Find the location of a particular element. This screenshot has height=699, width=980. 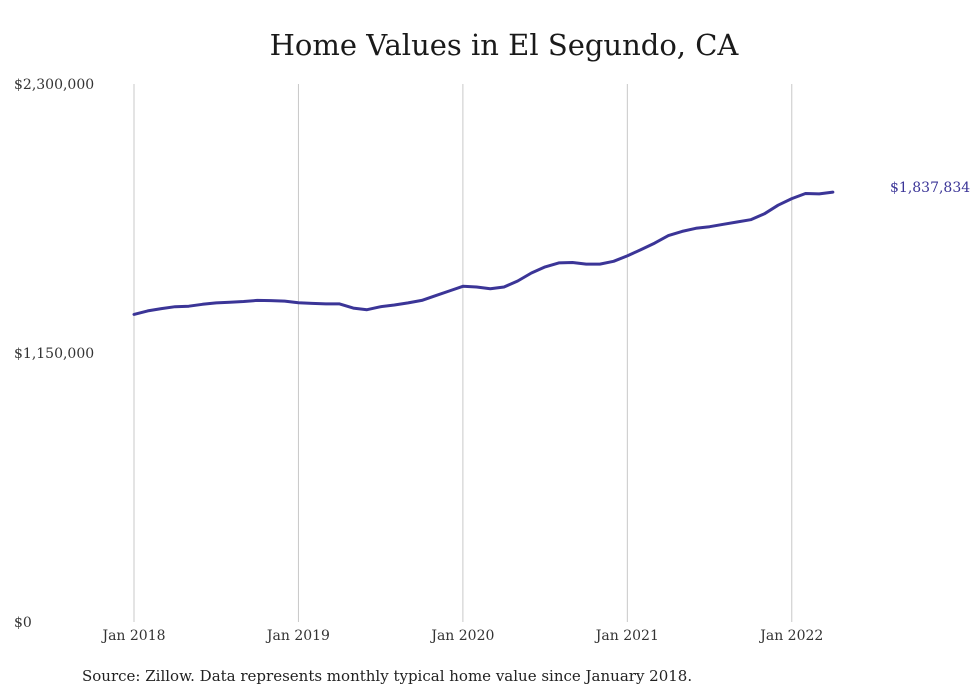

x-tick-label: Jan 2020 is located at coordinates (461, 636).